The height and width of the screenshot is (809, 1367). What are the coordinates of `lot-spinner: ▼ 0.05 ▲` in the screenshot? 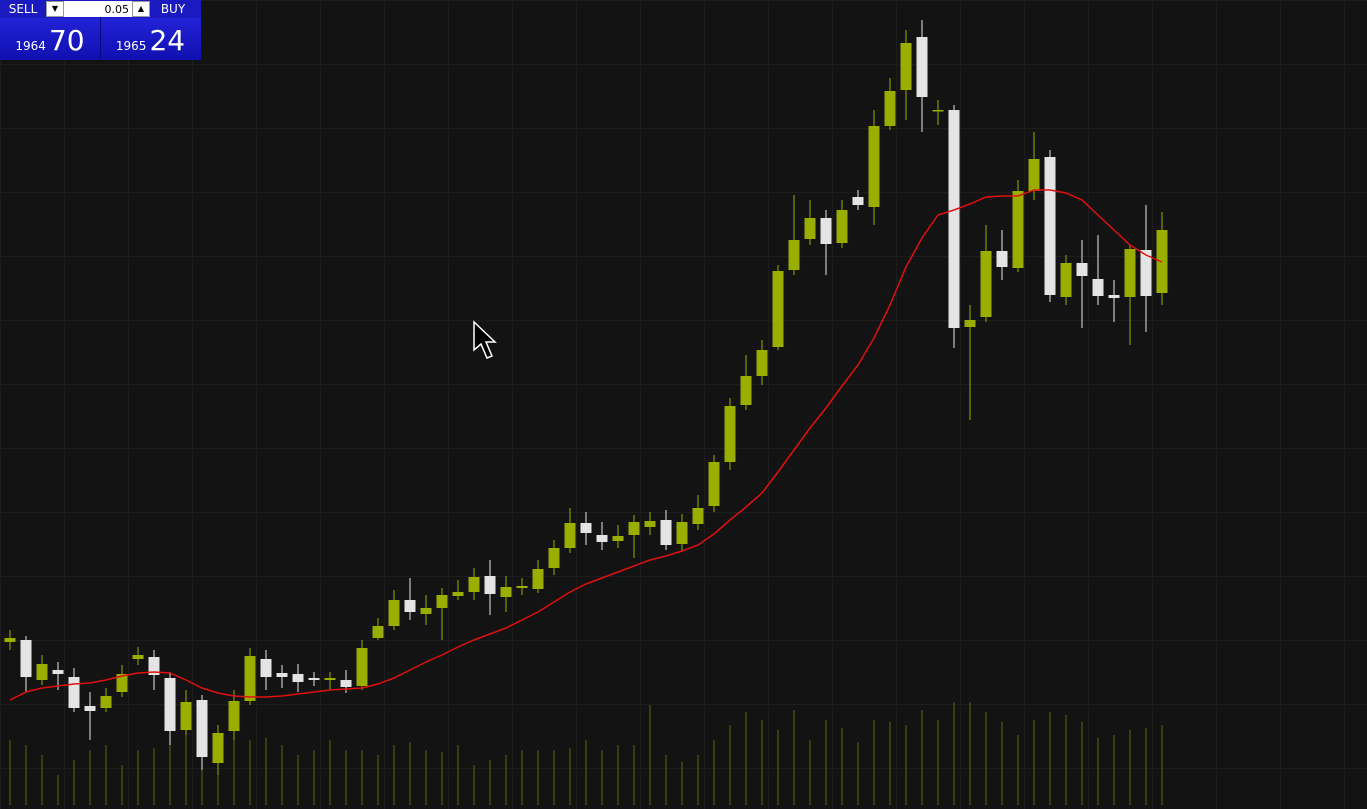 It's located at (98, 9).